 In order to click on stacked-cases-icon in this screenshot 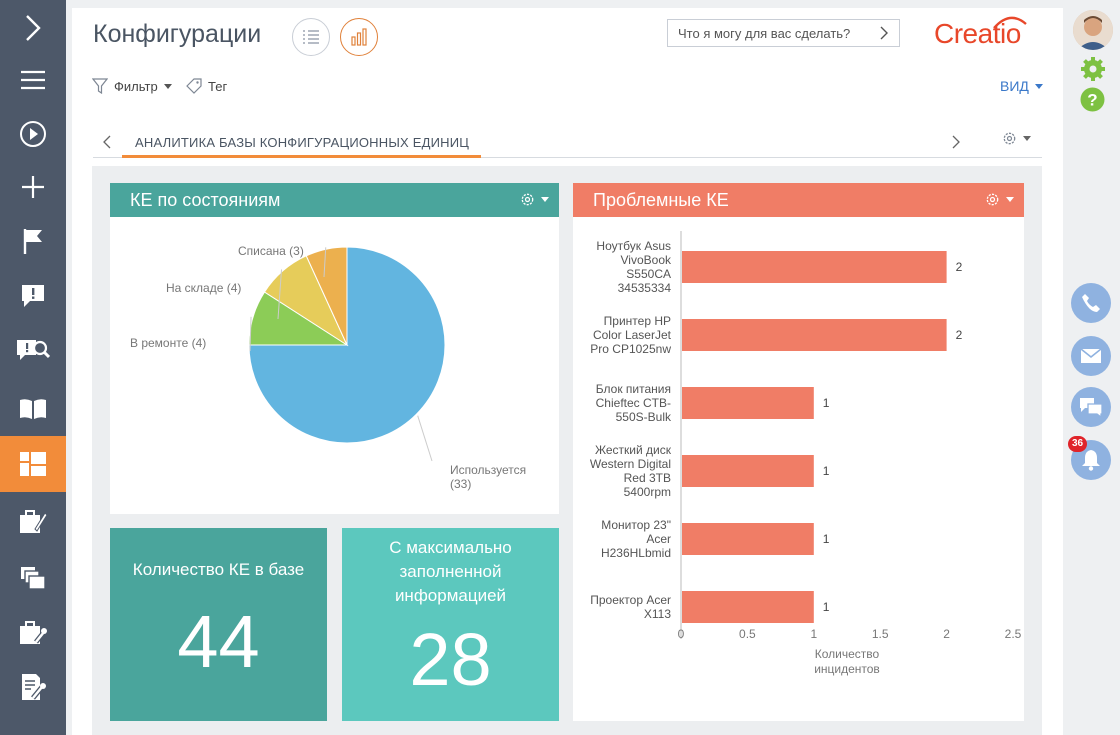, I will do `click(33, 577)`.